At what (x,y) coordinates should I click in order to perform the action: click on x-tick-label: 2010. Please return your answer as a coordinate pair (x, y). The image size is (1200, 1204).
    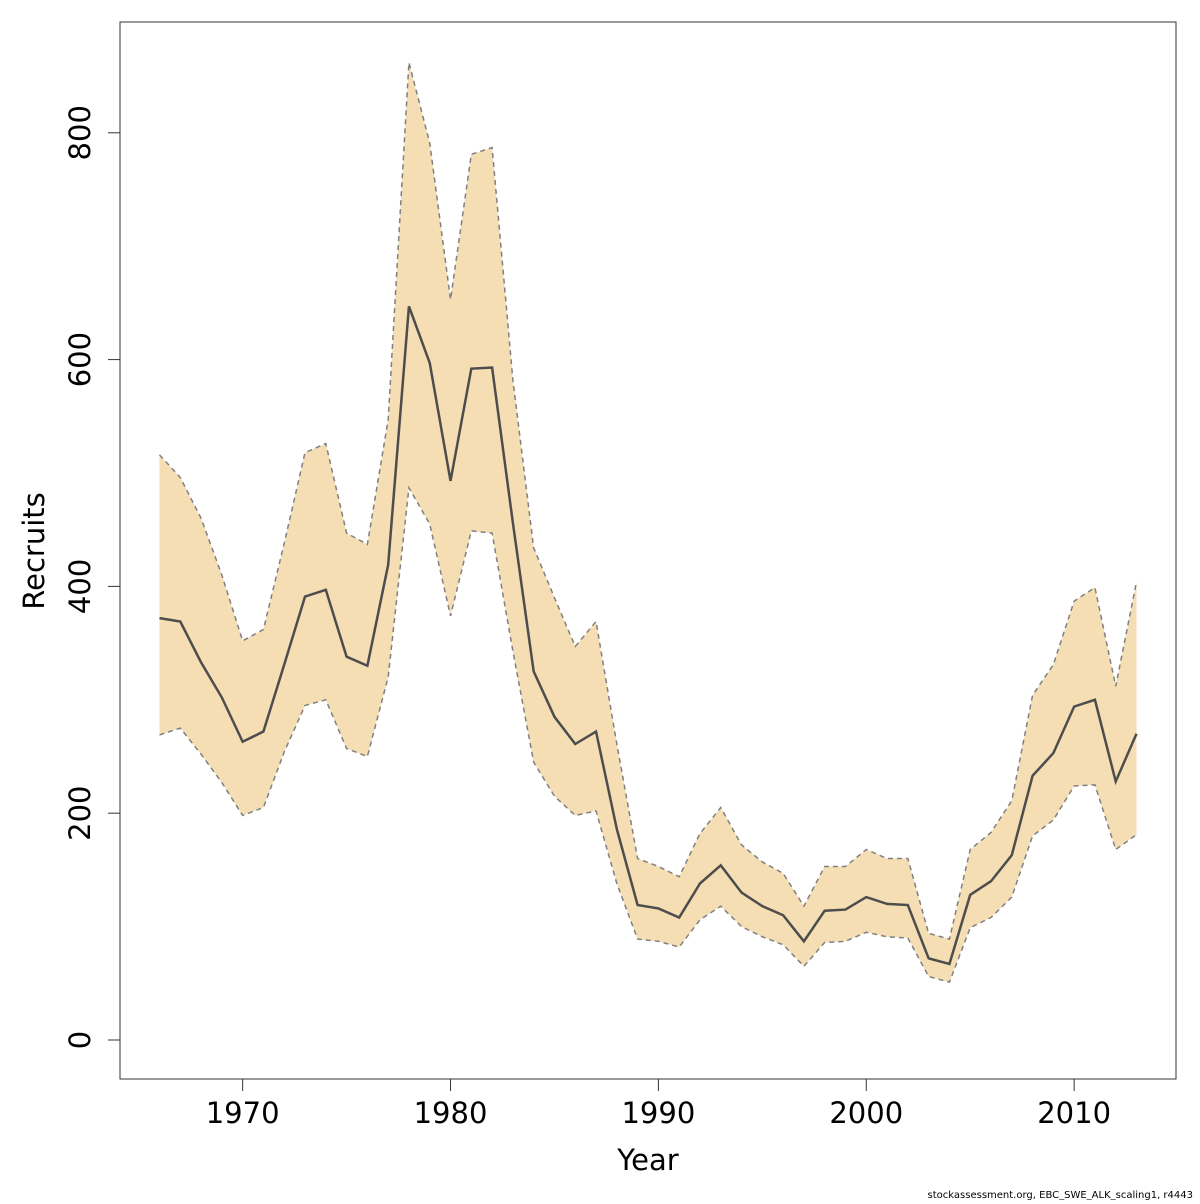
    Looking at the image, I should click on (1074, 1113).